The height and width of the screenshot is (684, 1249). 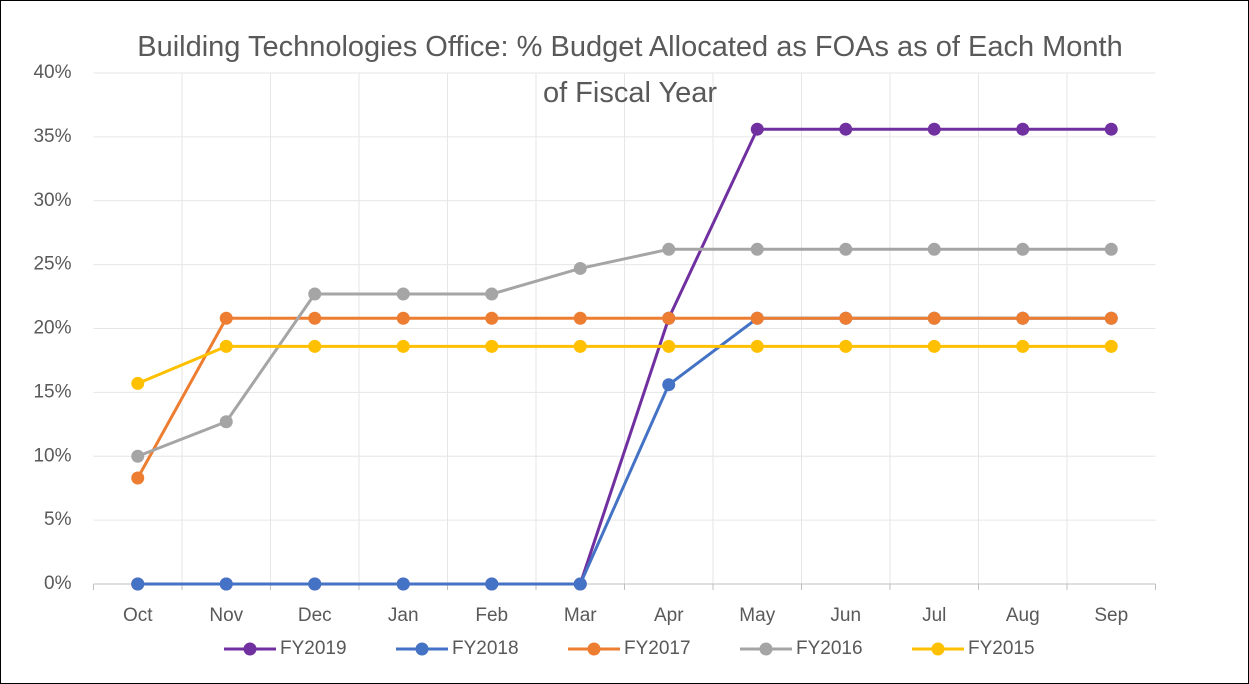 I want to click on x-tick-label: Feb, so click(x=491, y=615).